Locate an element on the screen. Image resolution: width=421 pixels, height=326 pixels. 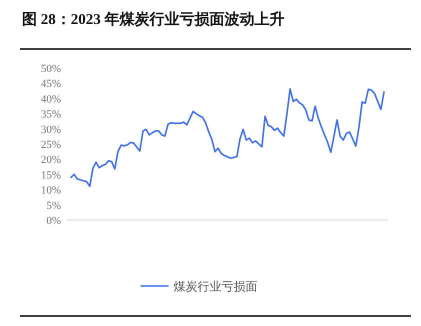
y-tick-label: 45% is located at coordinates (50, 84).